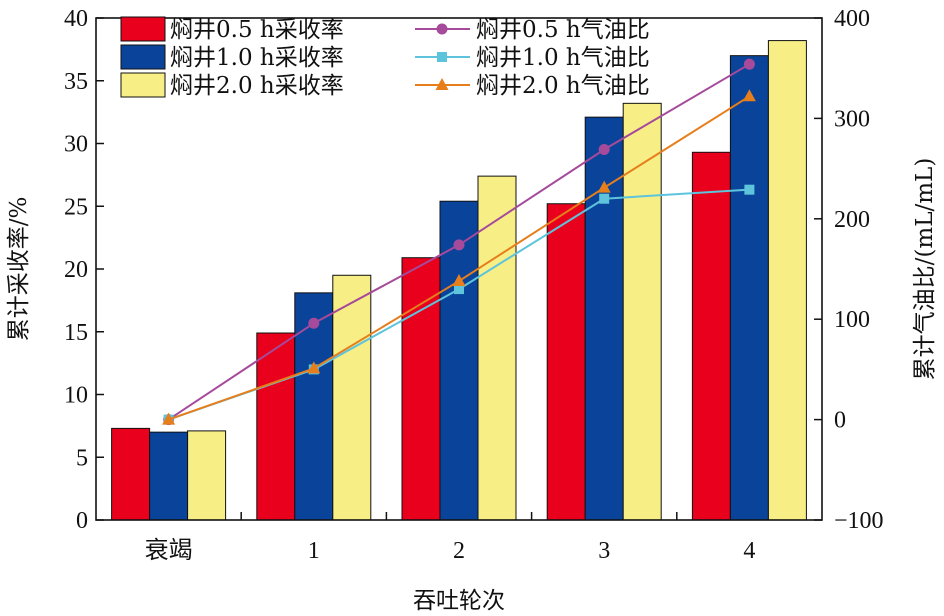 This screenshot has height=616, width=944. What do you see at coordinates (257, 86) in the screenshot?
I see `legend-label-bar-3: 焖井2.0 h采收率` at bounding box center [257, 86].